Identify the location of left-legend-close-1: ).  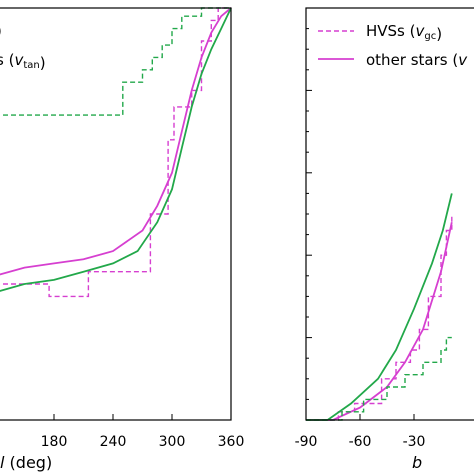
(43, 63).